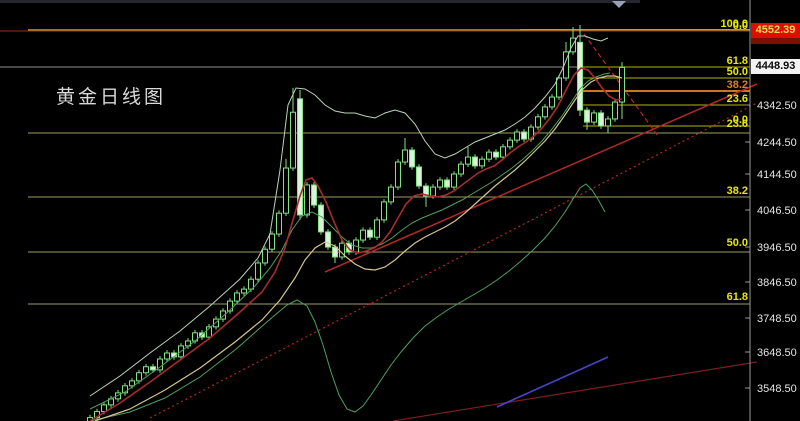 The image size is (800, 421). I want to click on axis-price-label: 4342.50, so click(777, 106).